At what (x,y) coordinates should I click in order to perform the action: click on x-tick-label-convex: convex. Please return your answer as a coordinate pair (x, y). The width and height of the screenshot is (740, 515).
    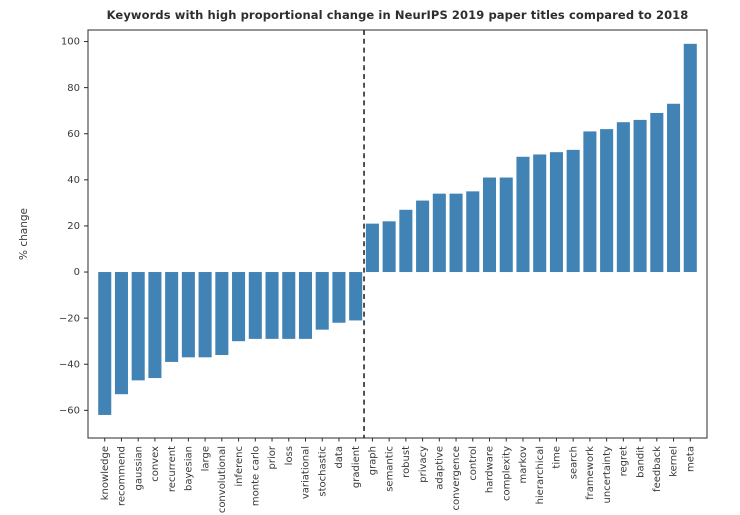
    Looking at the image, I should click on (155, 464).